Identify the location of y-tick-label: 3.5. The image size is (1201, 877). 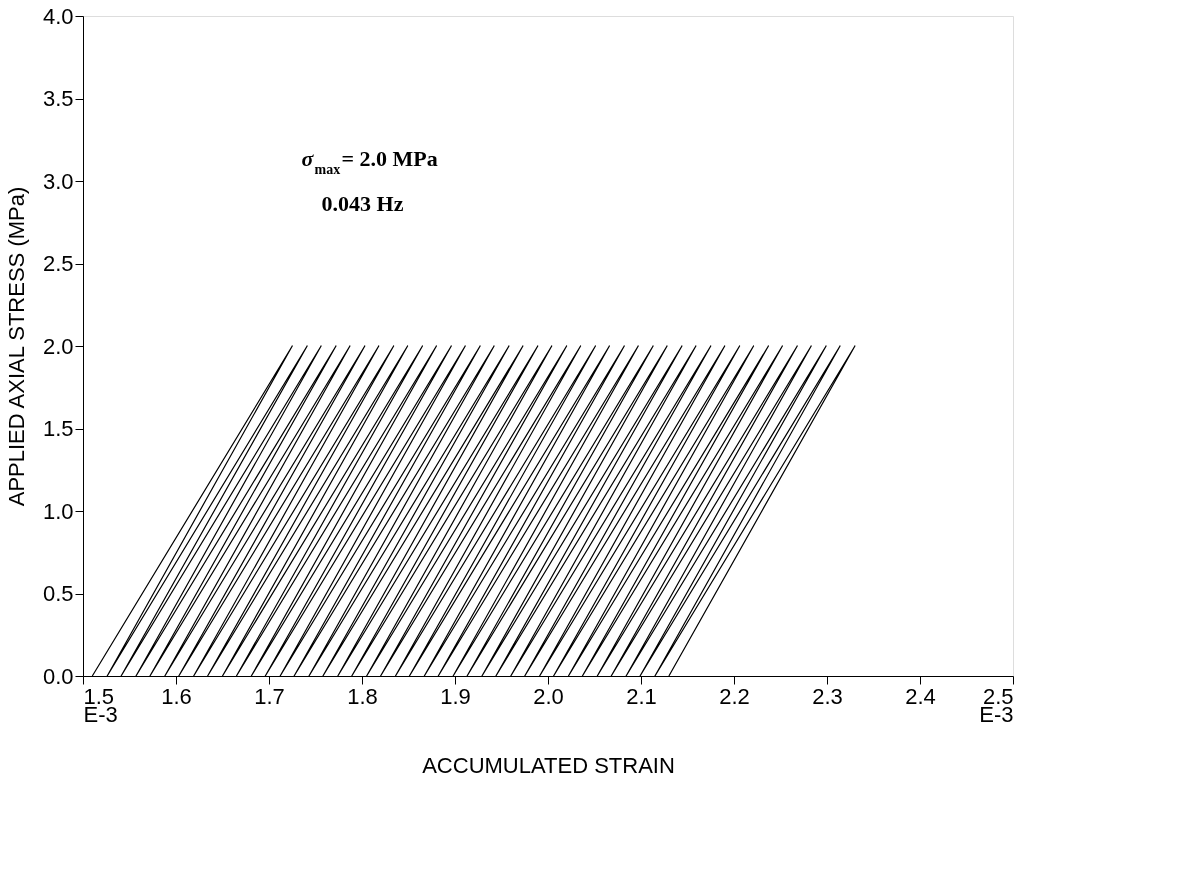
(58, 98).